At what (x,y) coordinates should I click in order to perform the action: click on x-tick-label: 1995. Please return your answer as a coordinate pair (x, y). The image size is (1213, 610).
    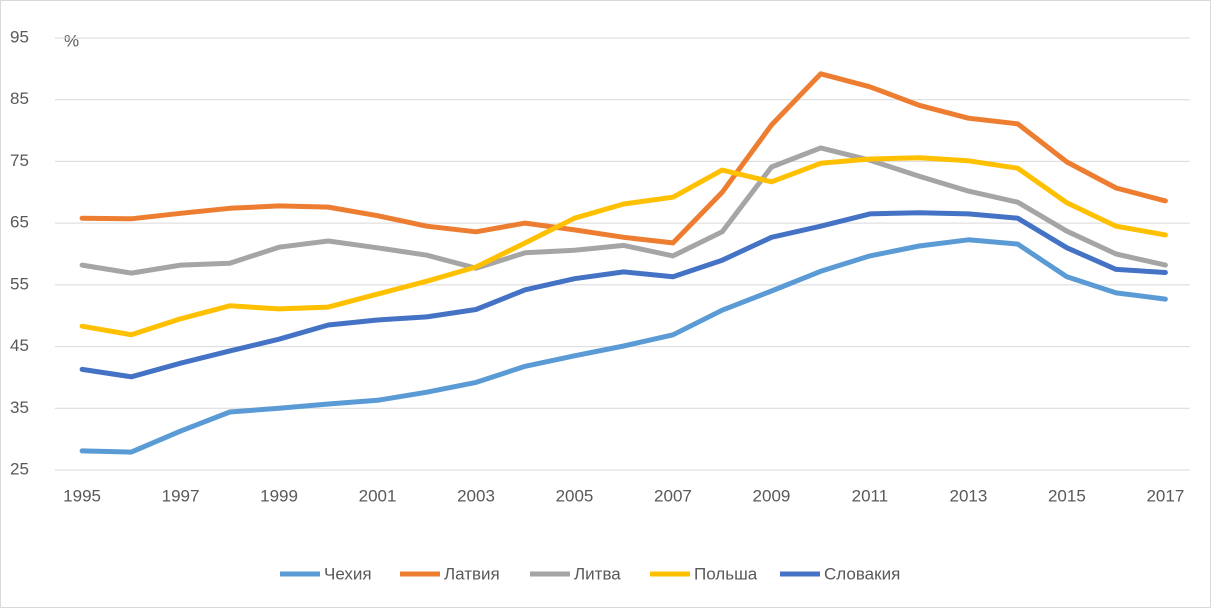
    Looking at the image, I should click on (82, 495).